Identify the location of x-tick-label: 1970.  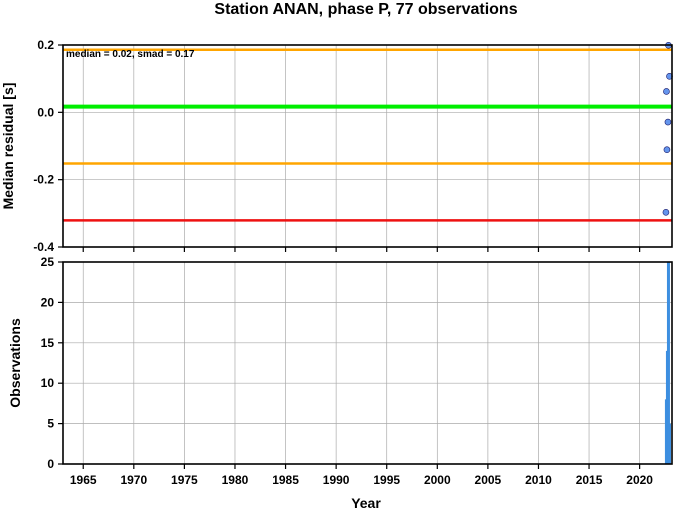
(133, 480).